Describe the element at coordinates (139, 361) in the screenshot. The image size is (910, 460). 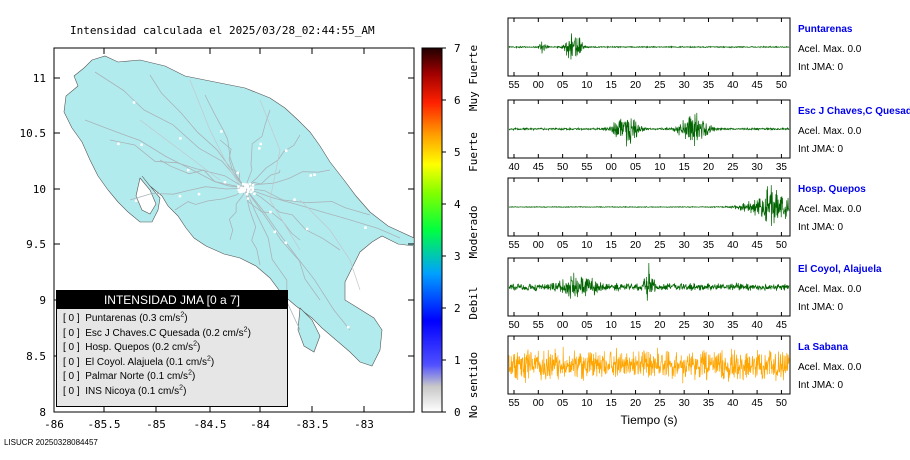
I see `legend-row: [ 0 ] El Coyol. Alajuela (0.1 cm/s2)` at that location.